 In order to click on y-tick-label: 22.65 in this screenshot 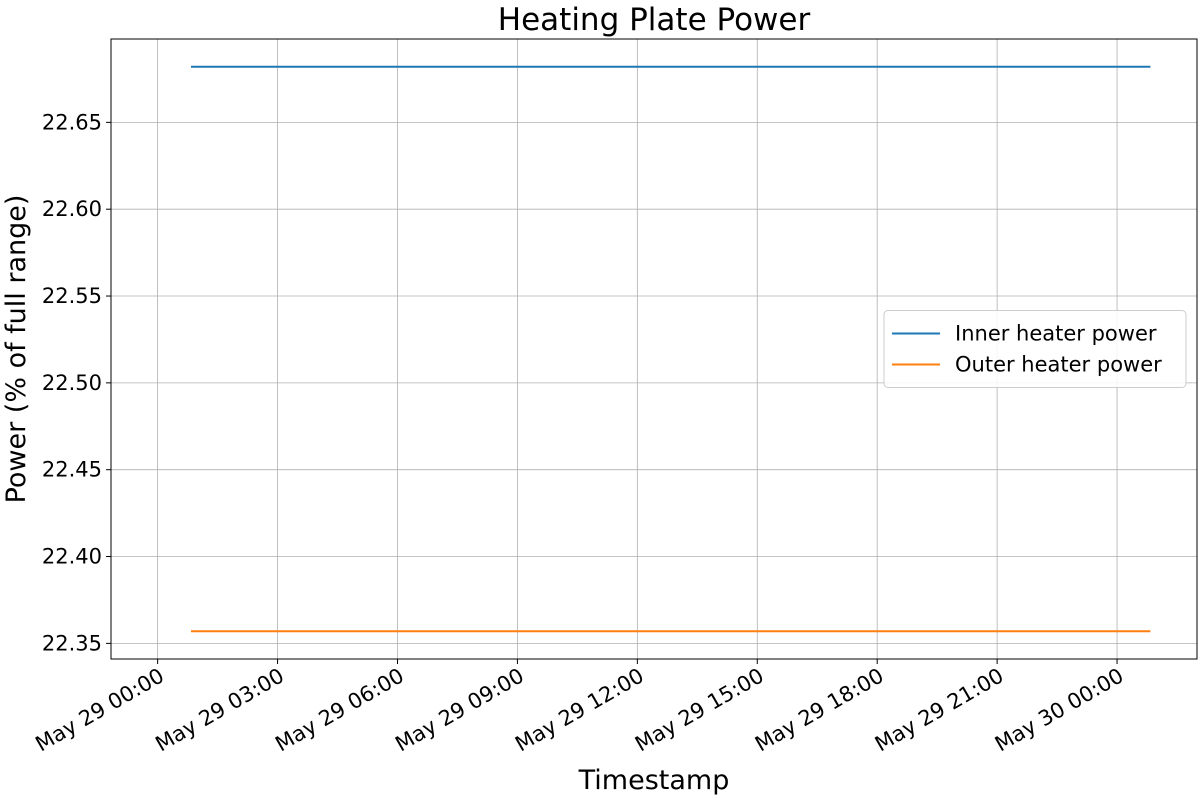, I will do `click(72, 122)`.